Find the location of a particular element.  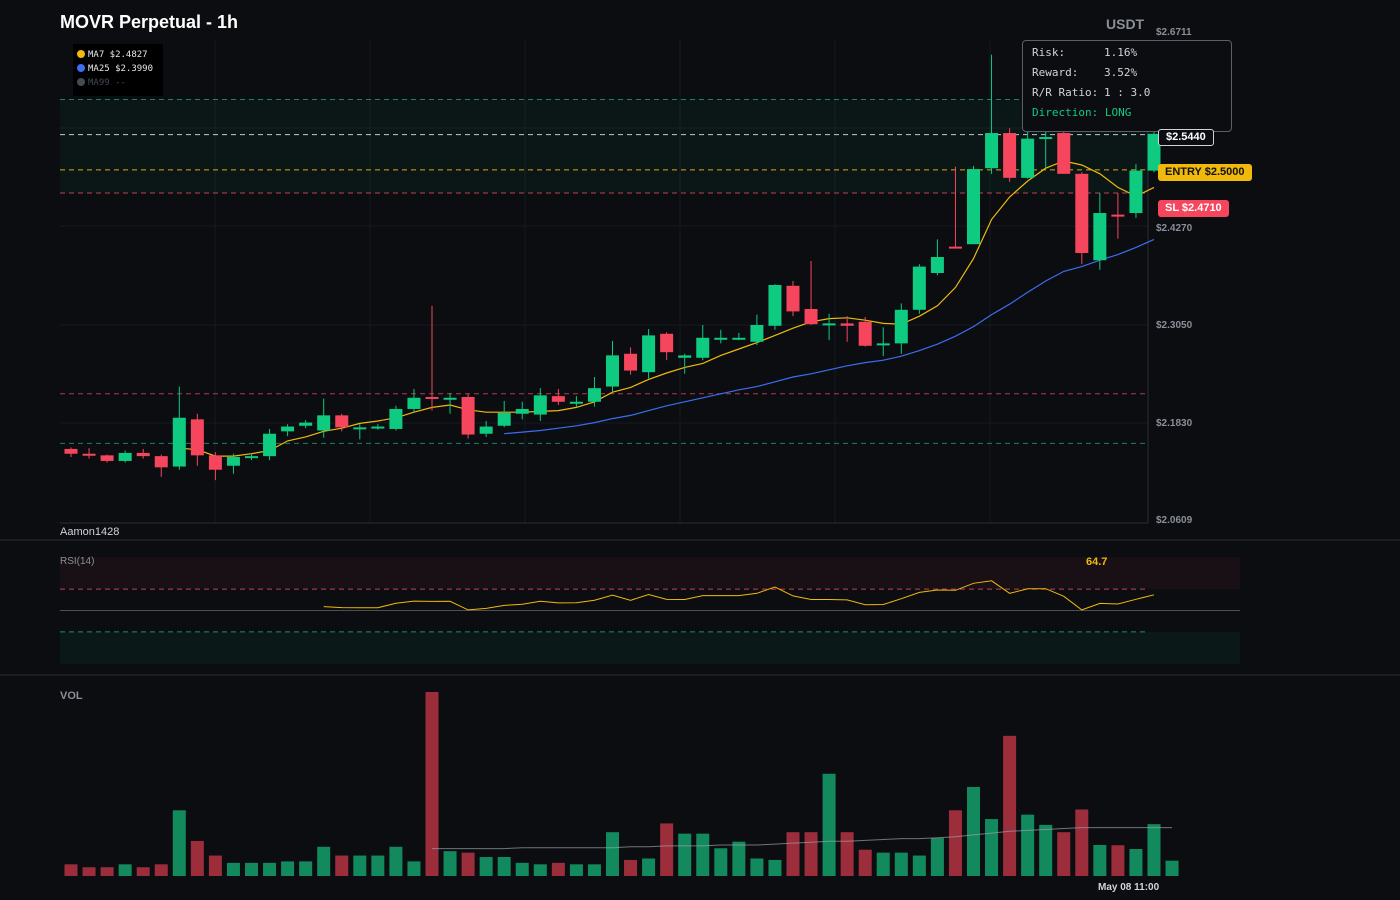

rsi-line is located at coordinates (739, 595).